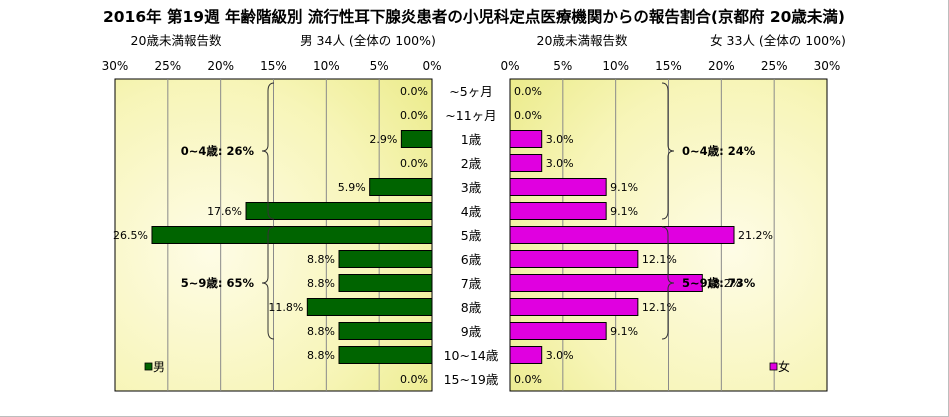  I want to click on category-label: 4歳, so click(471, 211).